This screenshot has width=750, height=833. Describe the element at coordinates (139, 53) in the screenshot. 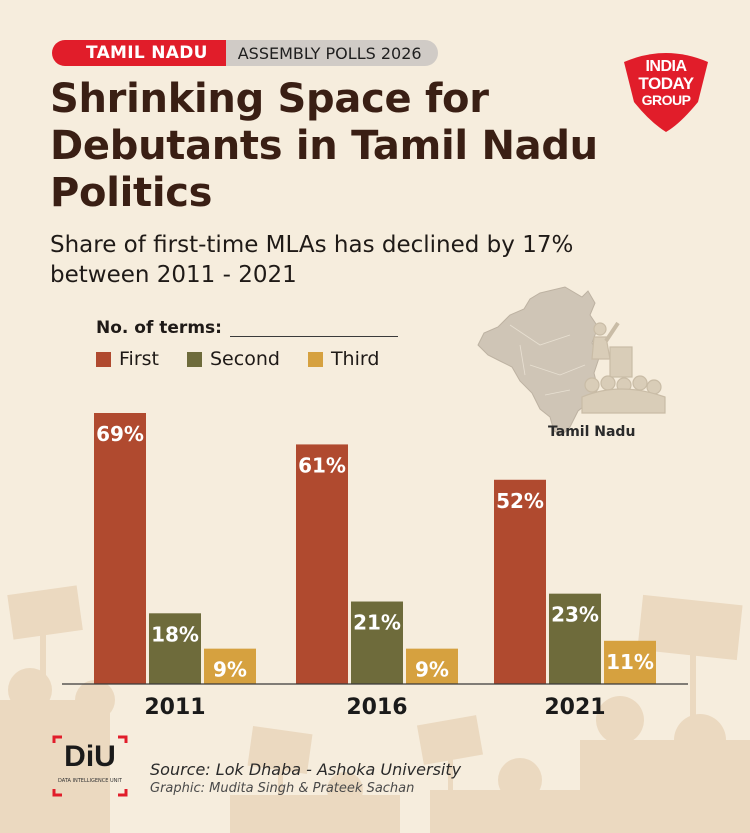

I see `tag-state: TAMIL NADU` at that location.